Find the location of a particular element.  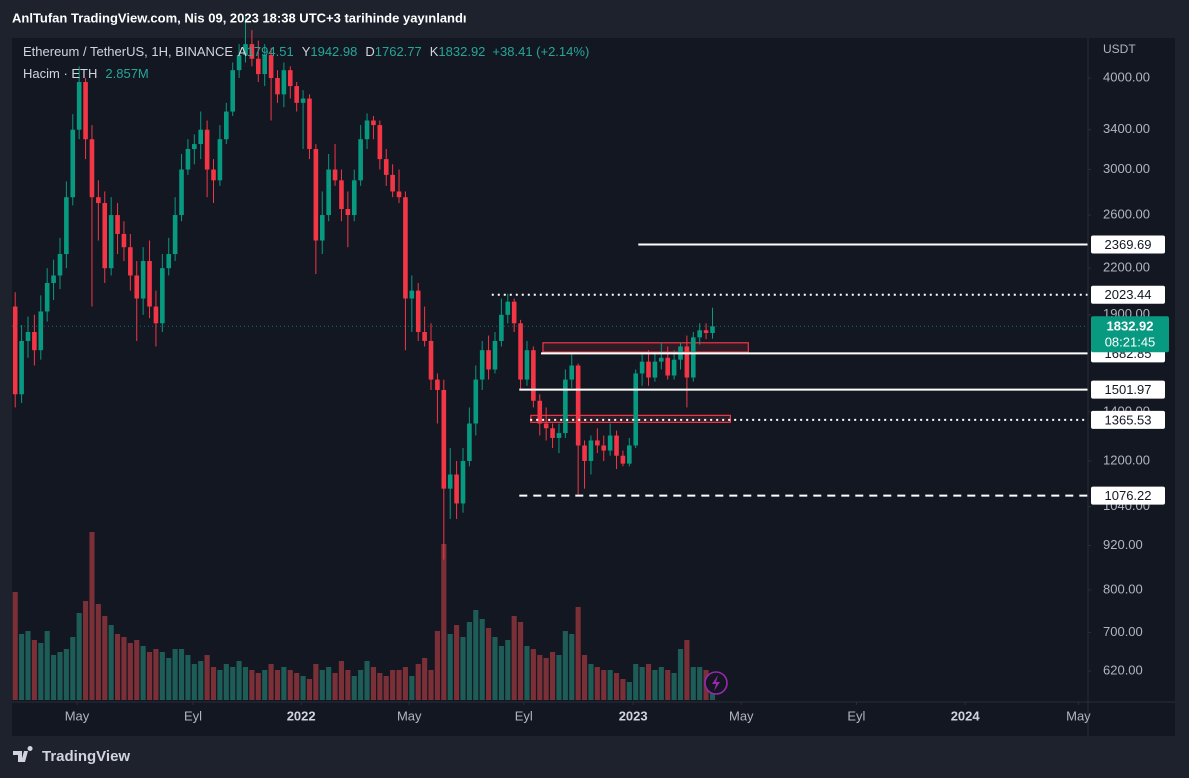

ohlc-value: 1942.98 is located at coordinates (333, 51).